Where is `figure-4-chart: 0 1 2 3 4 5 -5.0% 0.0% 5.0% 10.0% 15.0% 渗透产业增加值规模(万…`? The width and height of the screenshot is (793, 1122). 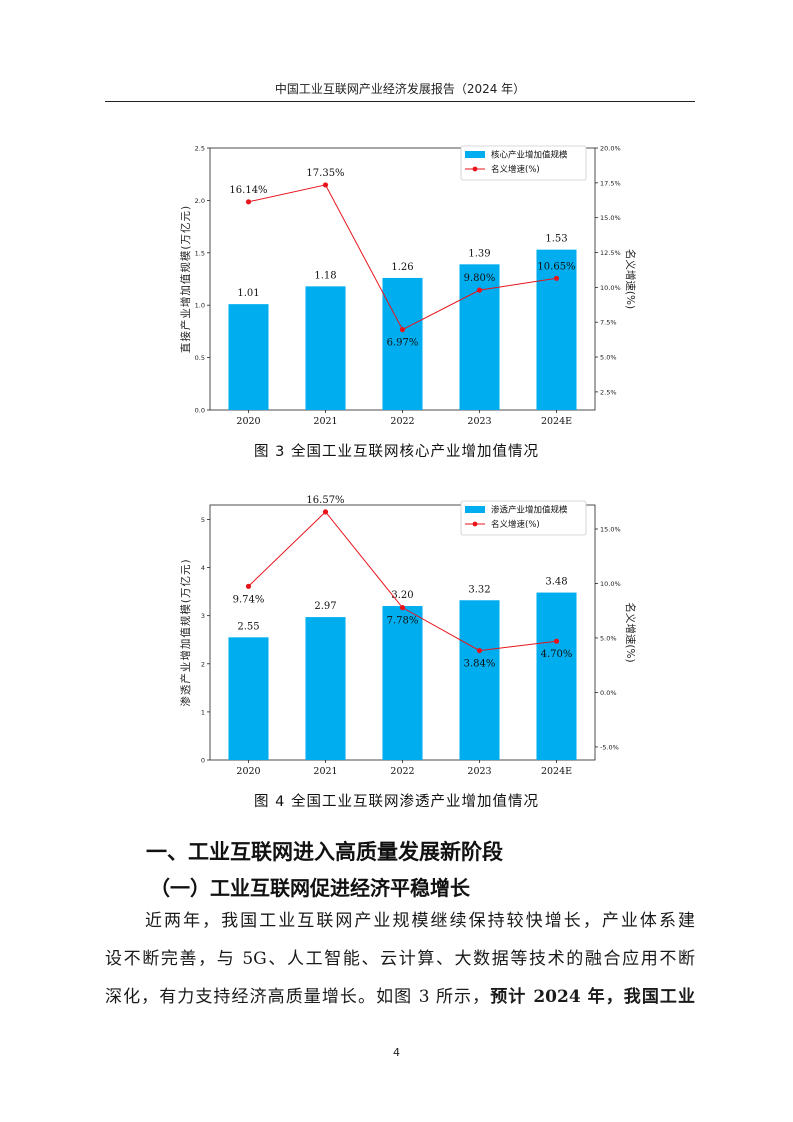
figure-4-chart: 0 1 2 3 4 5 -5.0% 0.0% 5.0% 10.0% 15.0% 渗透产业增加值规模(万… is located at coordinates (408, 636).